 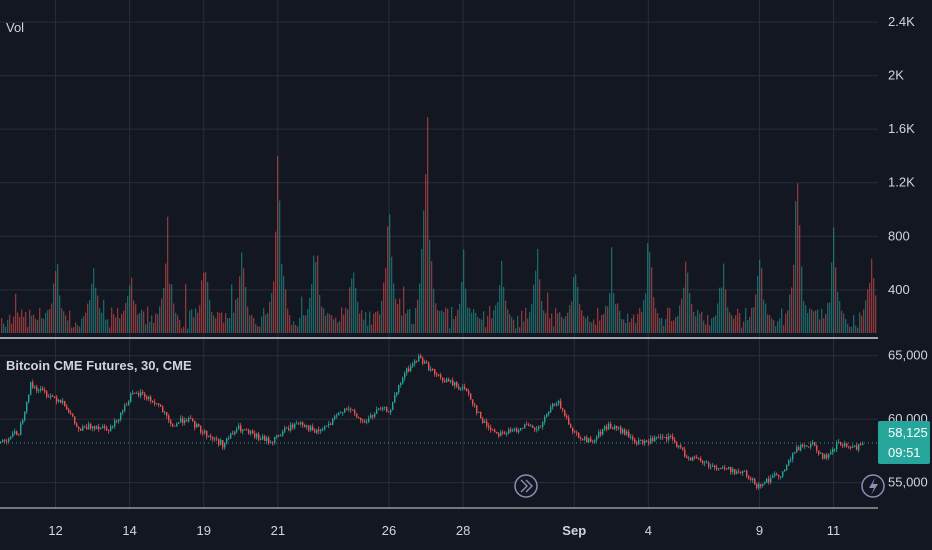 What do you see at coordinates (204, 530) in the screenshot?
I see `x-tick-label: 19` at bounding box center [204, 530].